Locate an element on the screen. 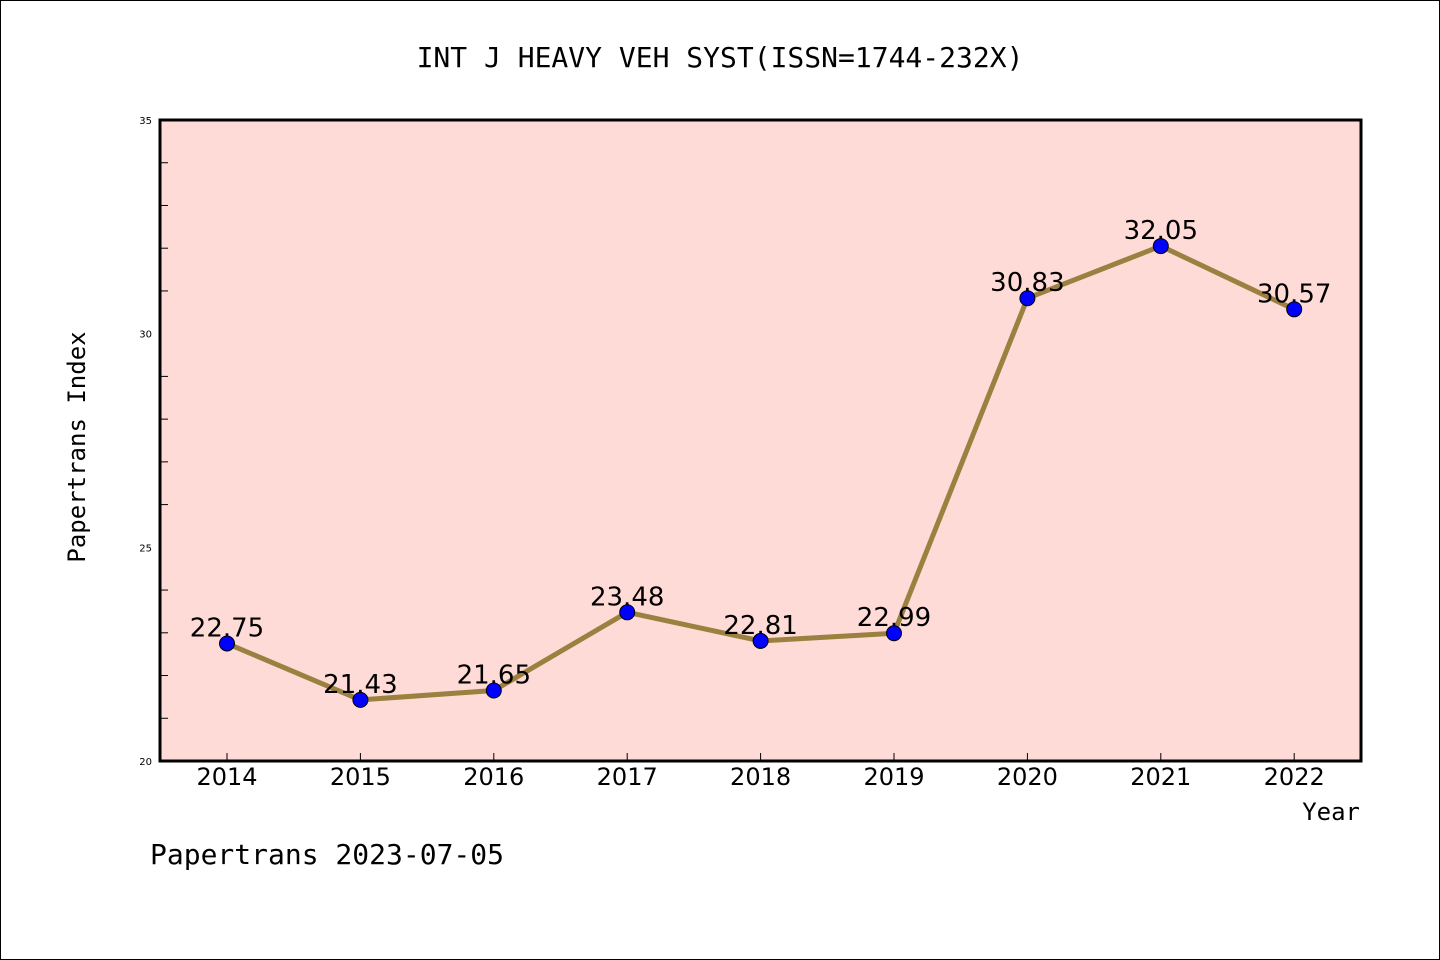 The width and height of the screenshot is (1440, 960). y-axis: 20 25 30 35 is located at coordinates (153, 442).